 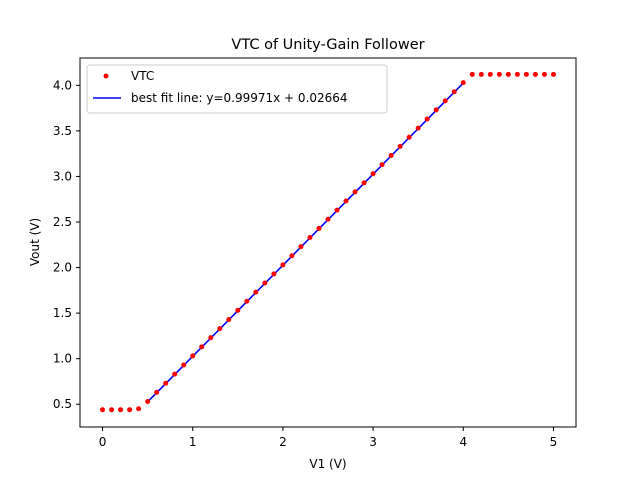 I want to click on legend: VTC best fit line: y=0.99971x + 0.02664, so click(x=237, y=89).